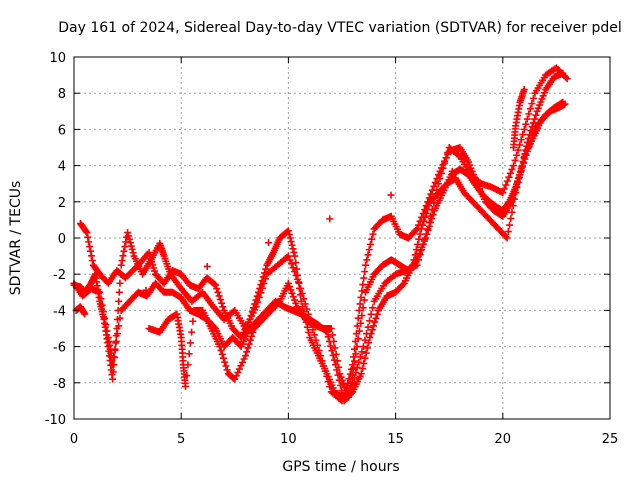  What do you see at coordinates (59, 384) in the screenshot?
I see `y-tick-label: -8` at bounding box center [59, 384].